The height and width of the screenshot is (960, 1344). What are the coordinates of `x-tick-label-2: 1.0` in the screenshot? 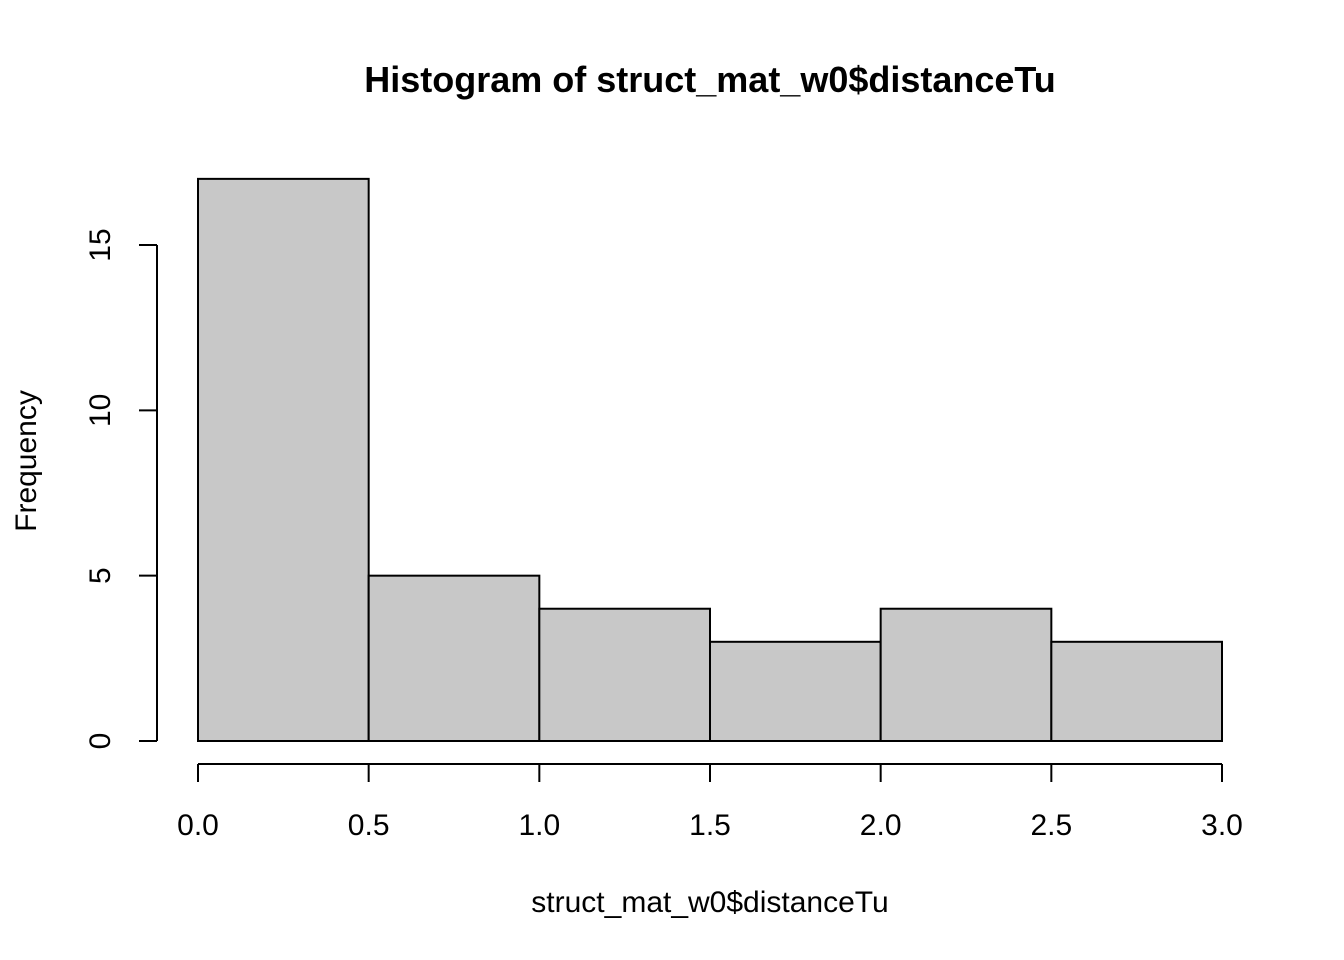 It's located at (539, 825).